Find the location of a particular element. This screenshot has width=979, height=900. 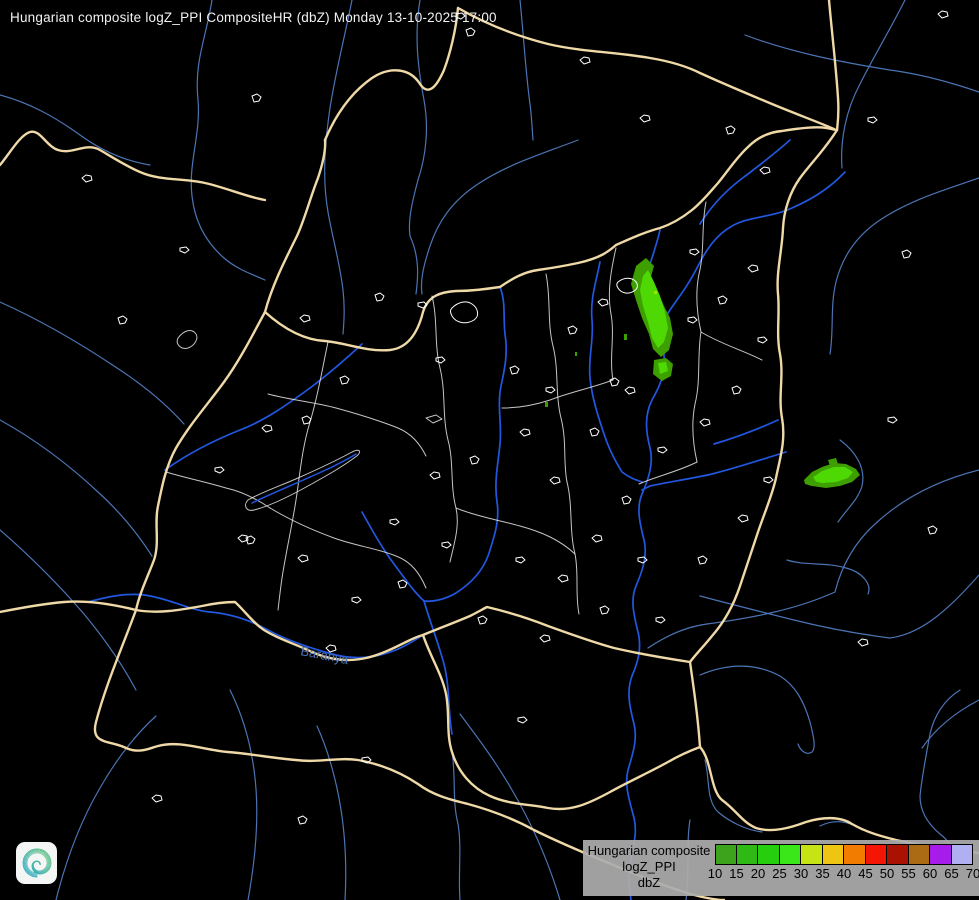

legend-text-block: Hungarian composite logZ_PPI dbZ is located at coordinates (649, 867).